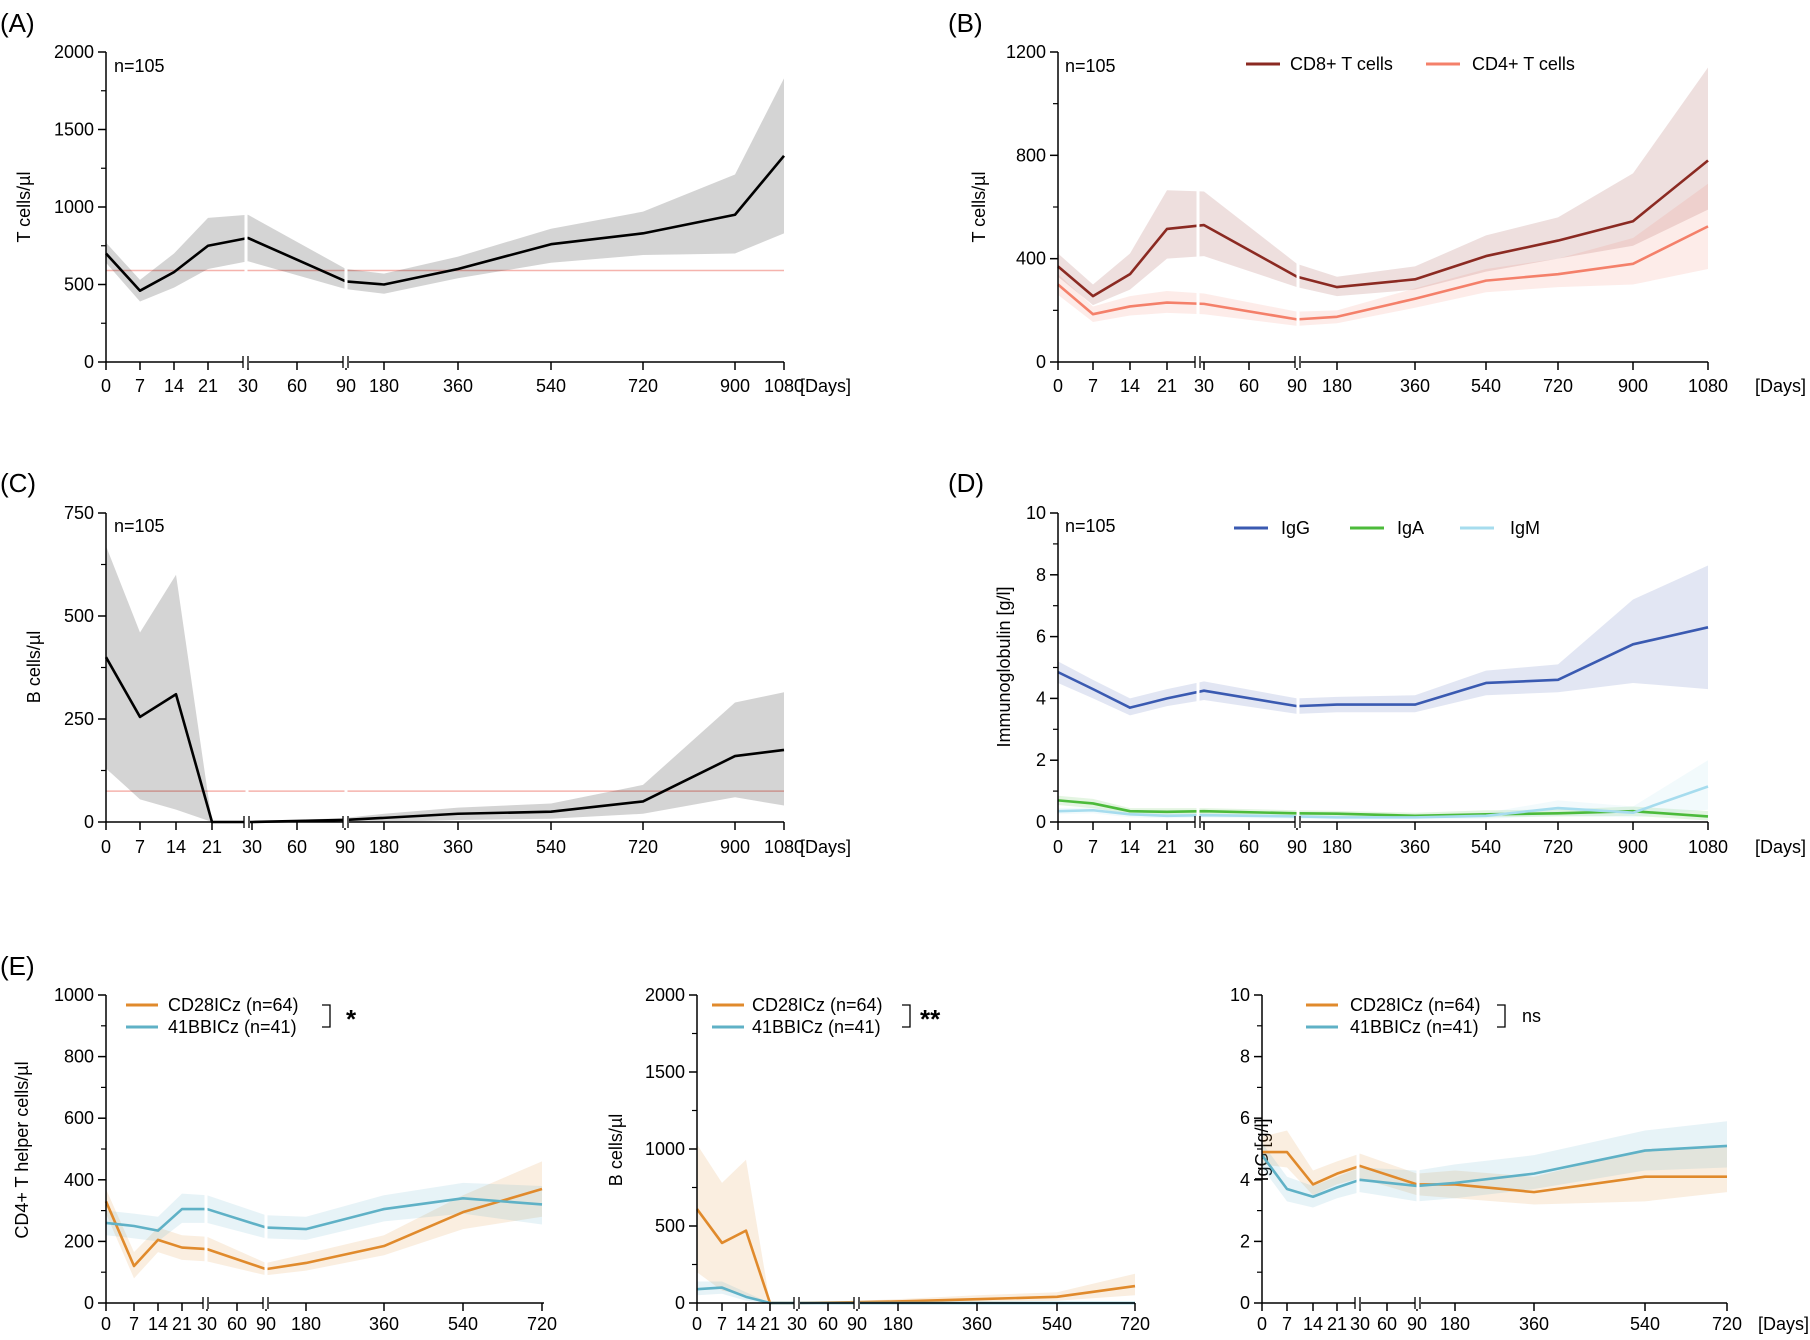 This screenshot has height=1340, width=1810. Describe the element at coordinates (817, 1005) in the screenshot. I see `legend-label: CD28ICz (n=64)` at that location.